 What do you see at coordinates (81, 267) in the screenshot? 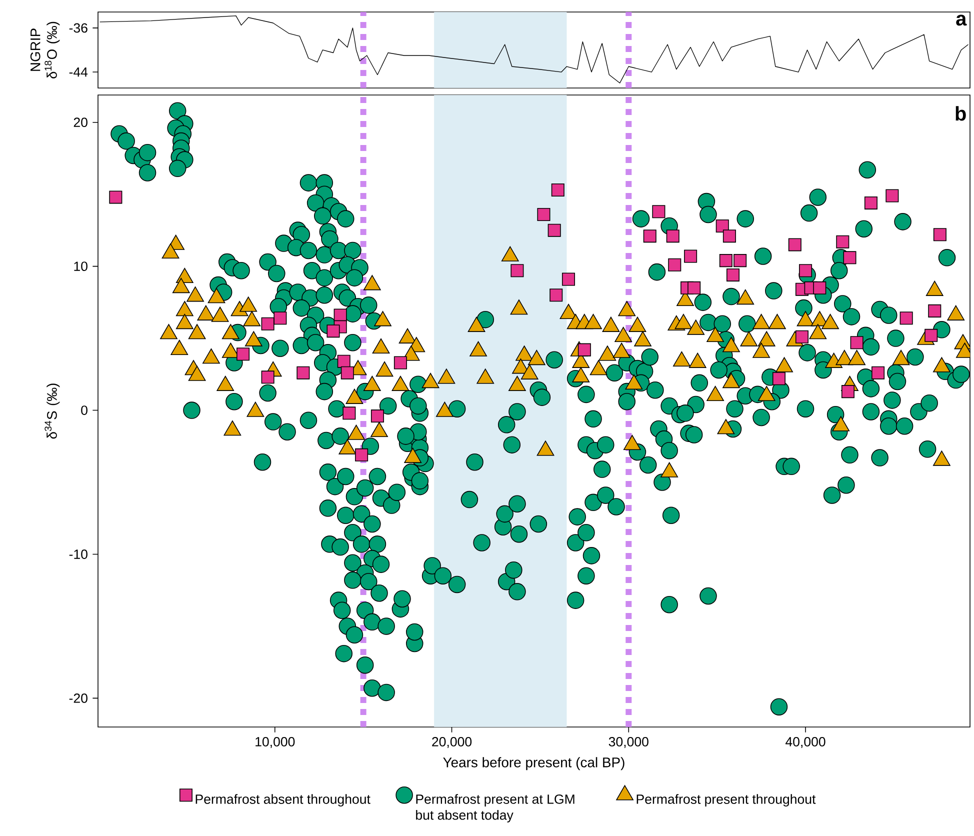
I see `y-tick-label: 10` at bounding box center [81, 267].